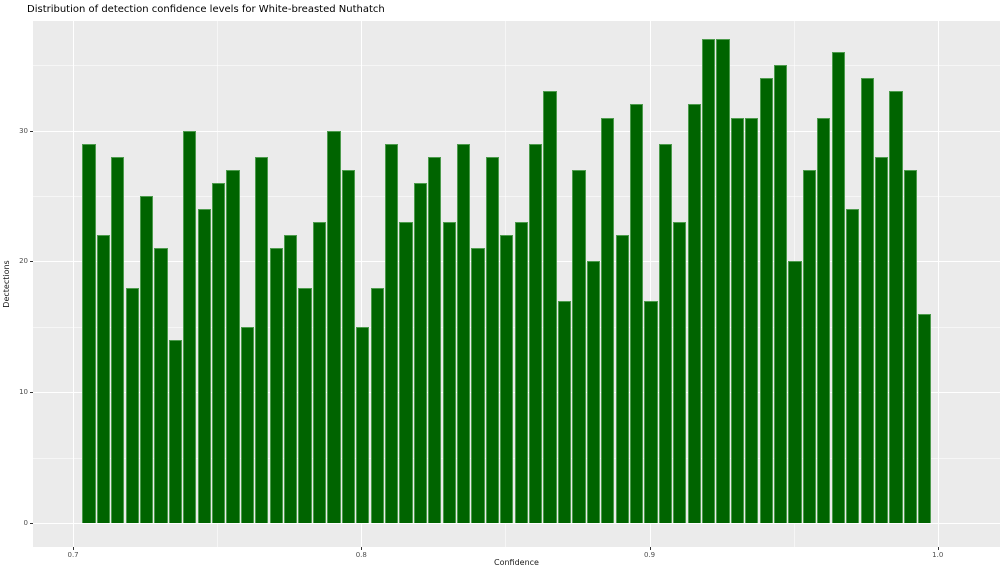  Describe the element at coordinates (6, 284) in the screenshot. I see `y-axis-title: Dectections` at that location.